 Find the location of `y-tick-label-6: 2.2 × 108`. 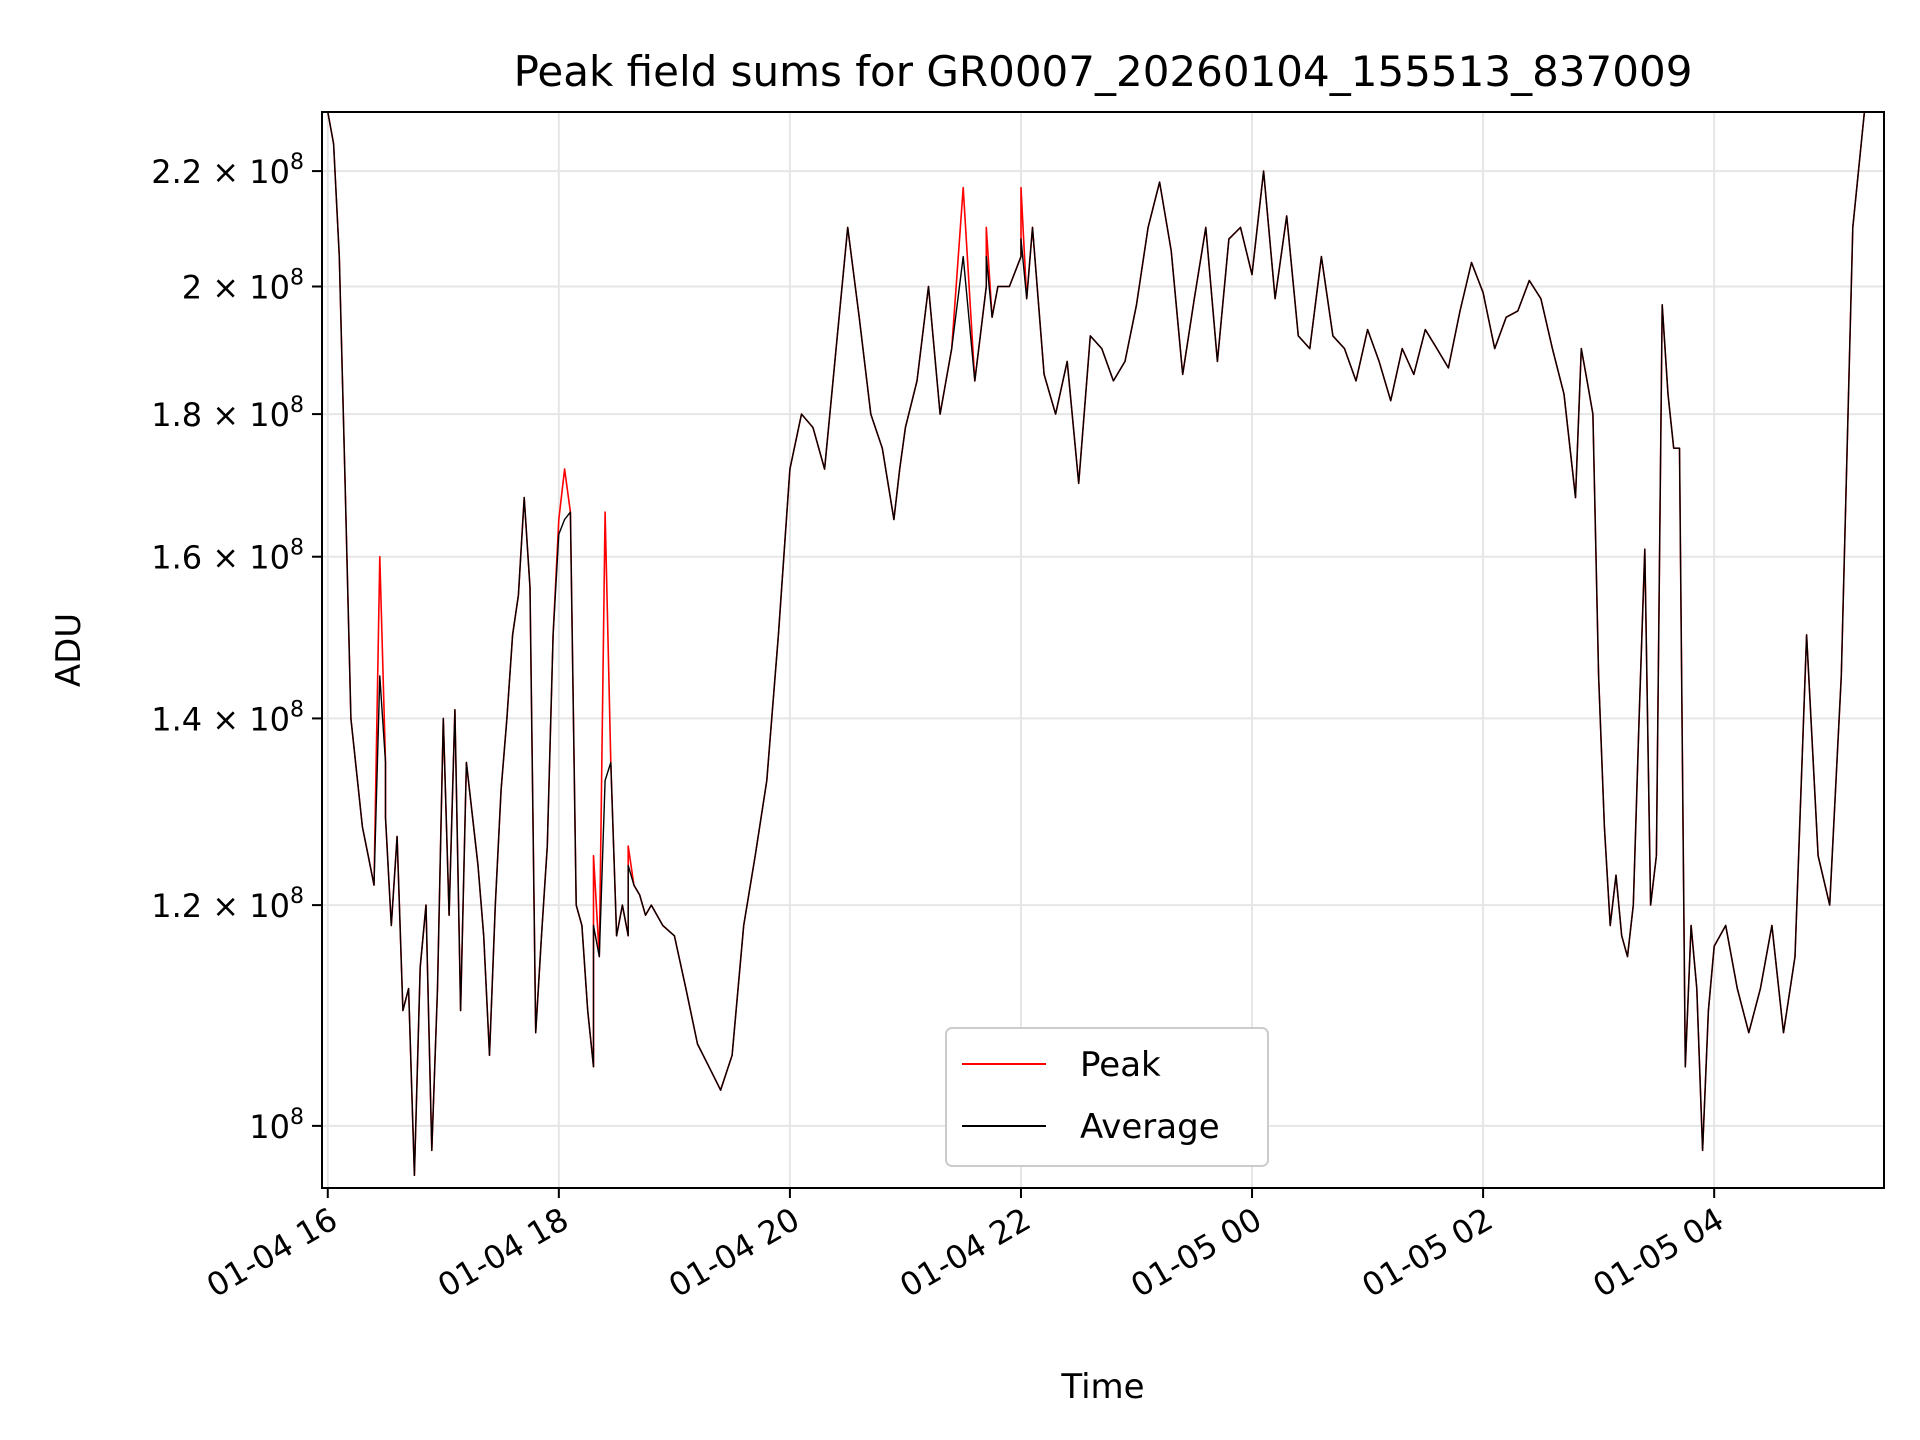

y-tick-label-6: 2.2 × 108 is located at coordinates (227, 170).